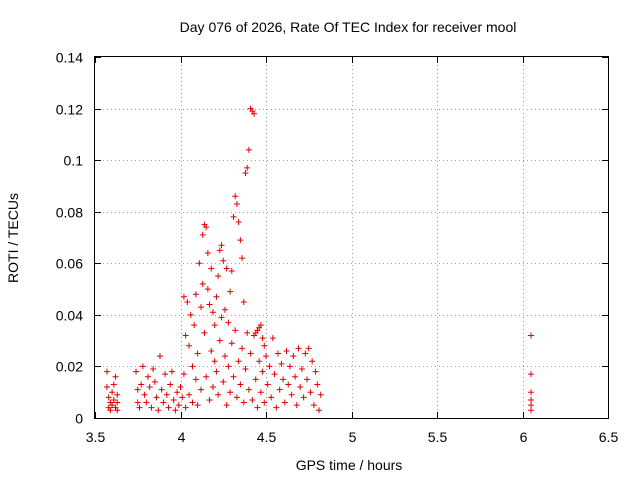  I want to click on y-tick-label: 0.14, so click(69, 58).